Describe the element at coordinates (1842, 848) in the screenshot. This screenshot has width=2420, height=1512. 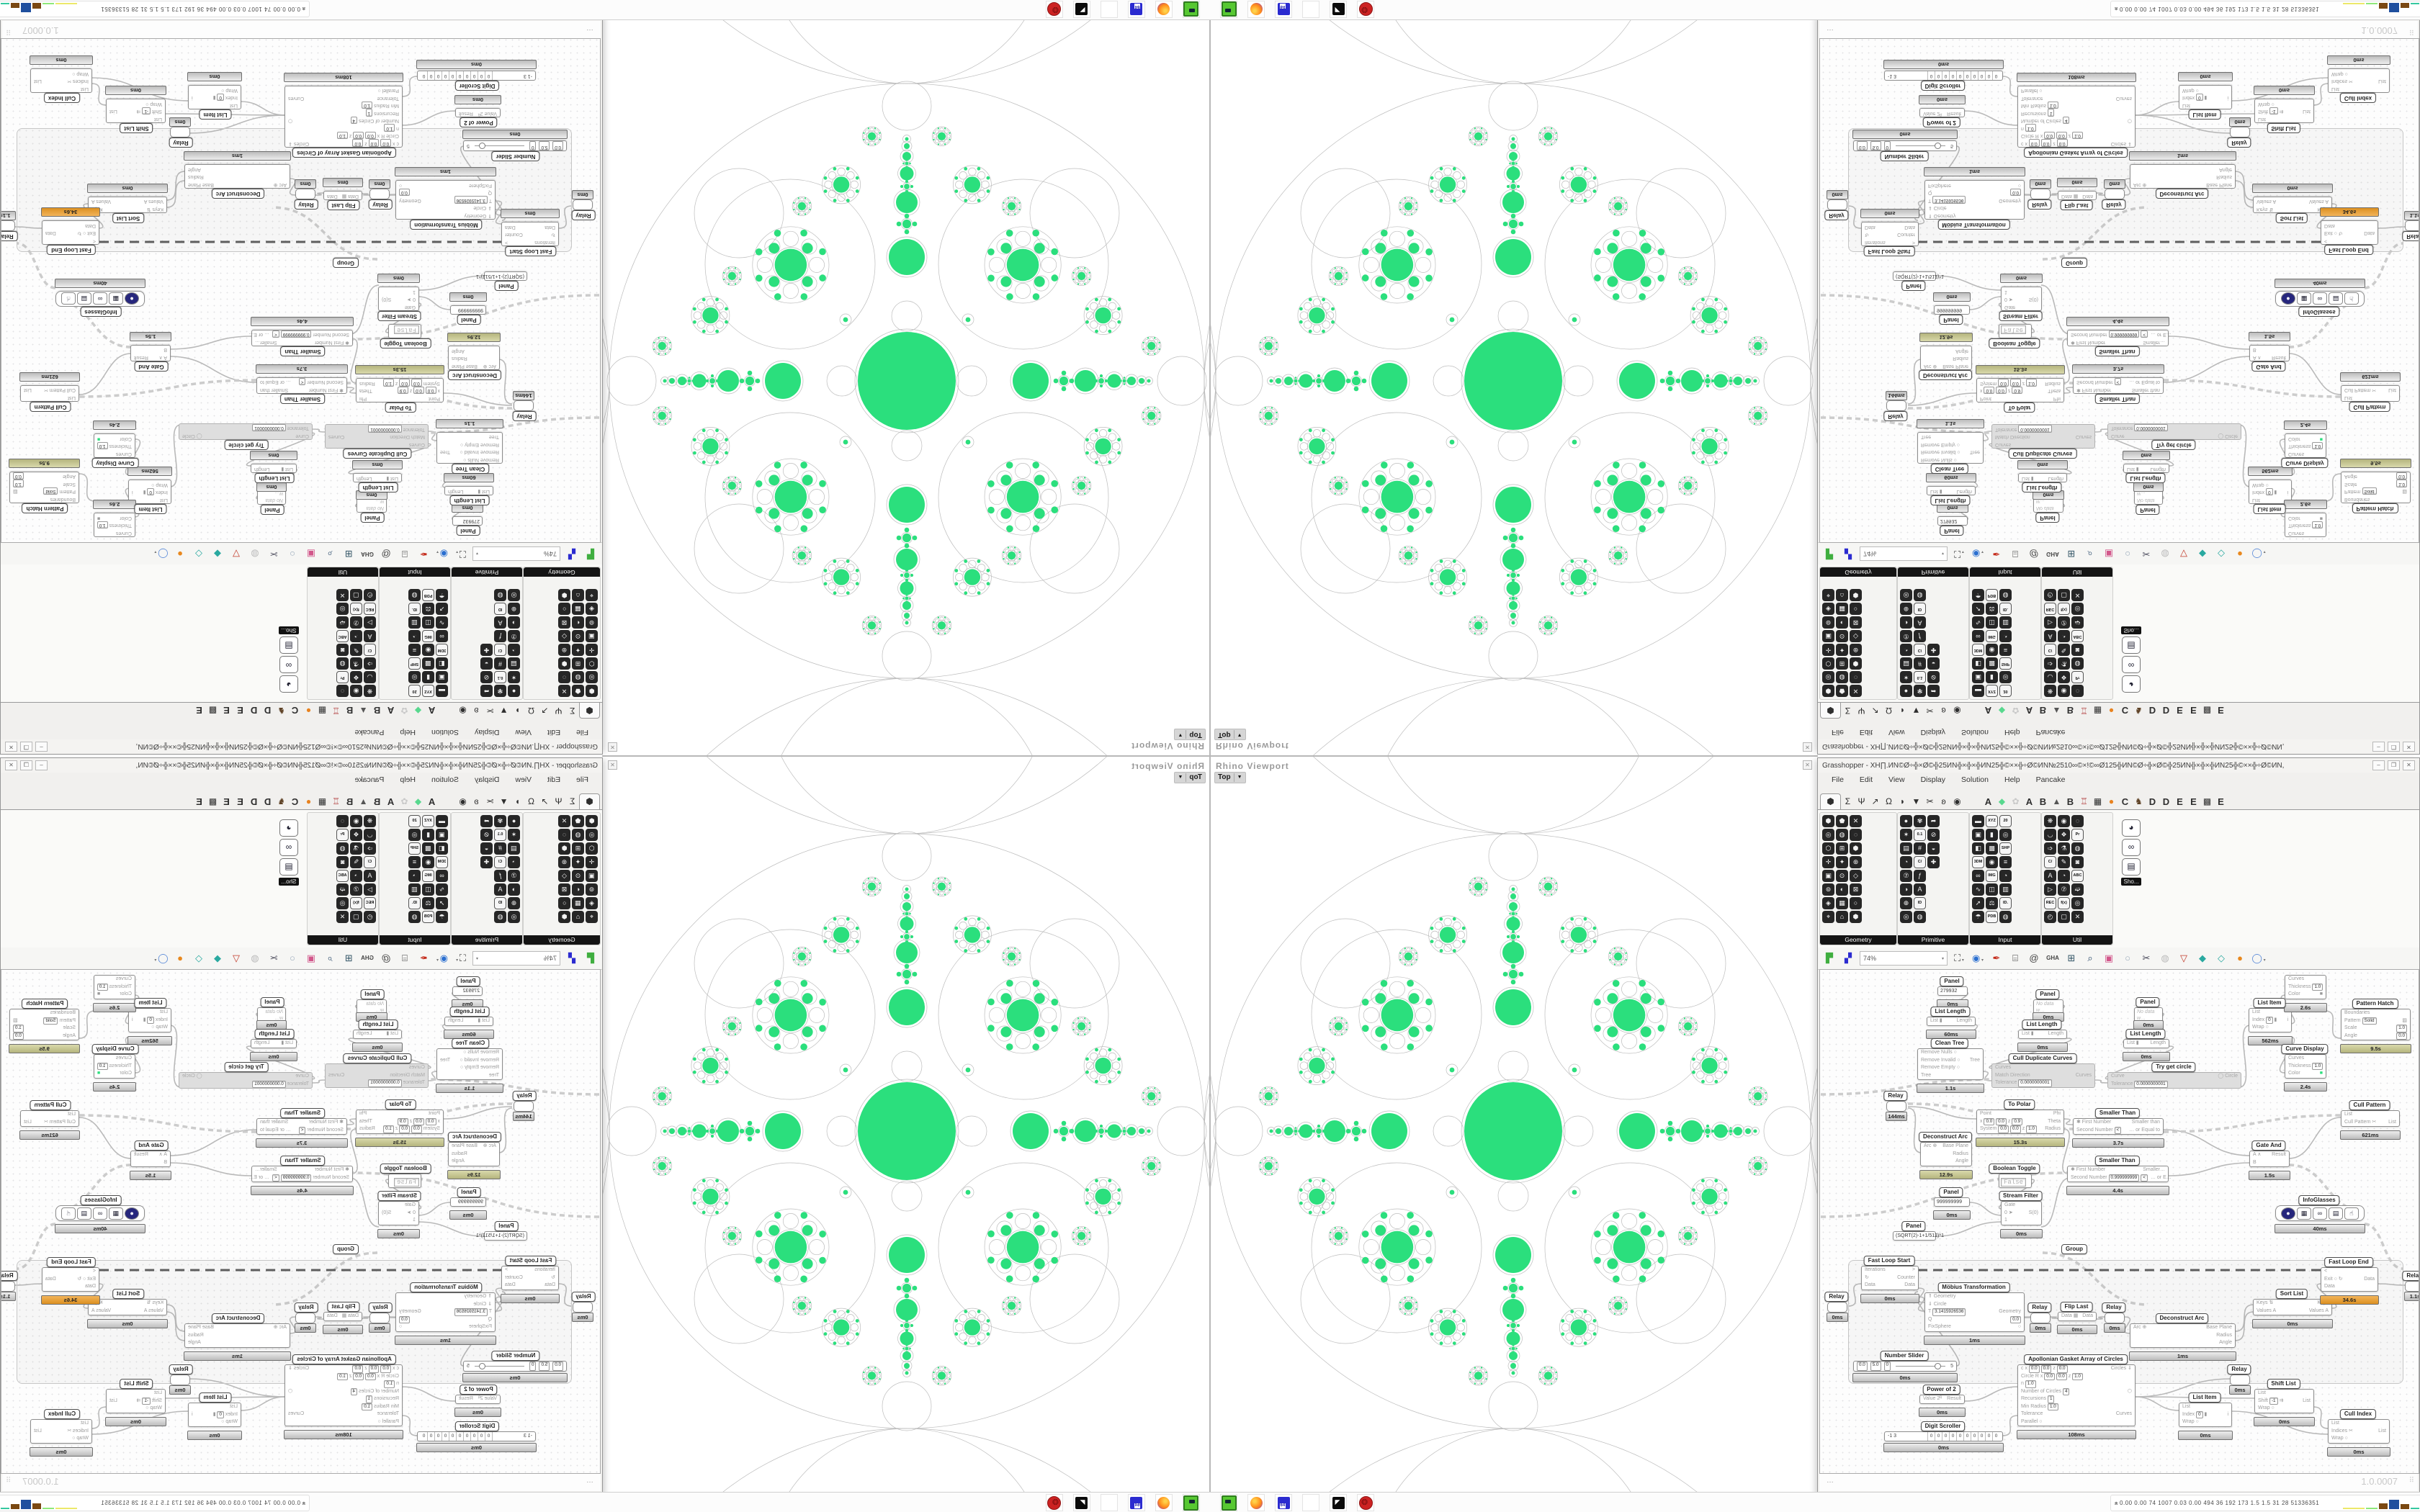
I see `ribbon-icon: ⊞` at that location.